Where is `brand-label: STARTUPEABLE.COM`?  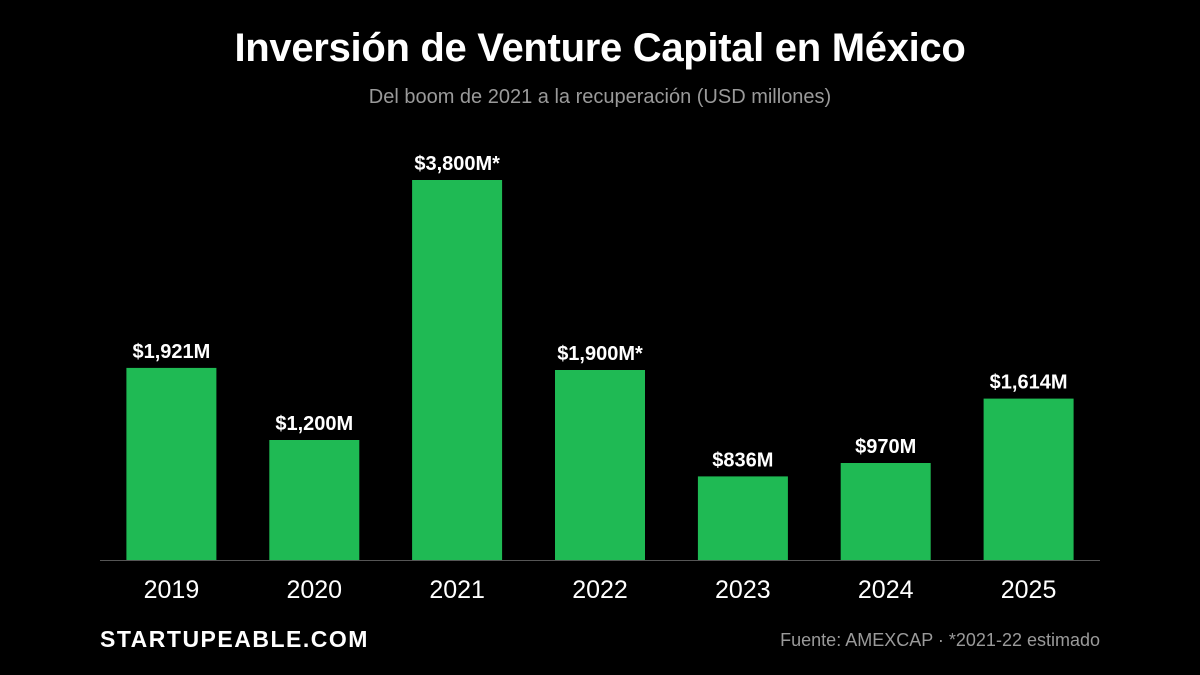
brand-label: STARTUPEABLE.COM is located at coordinates (234, 639).